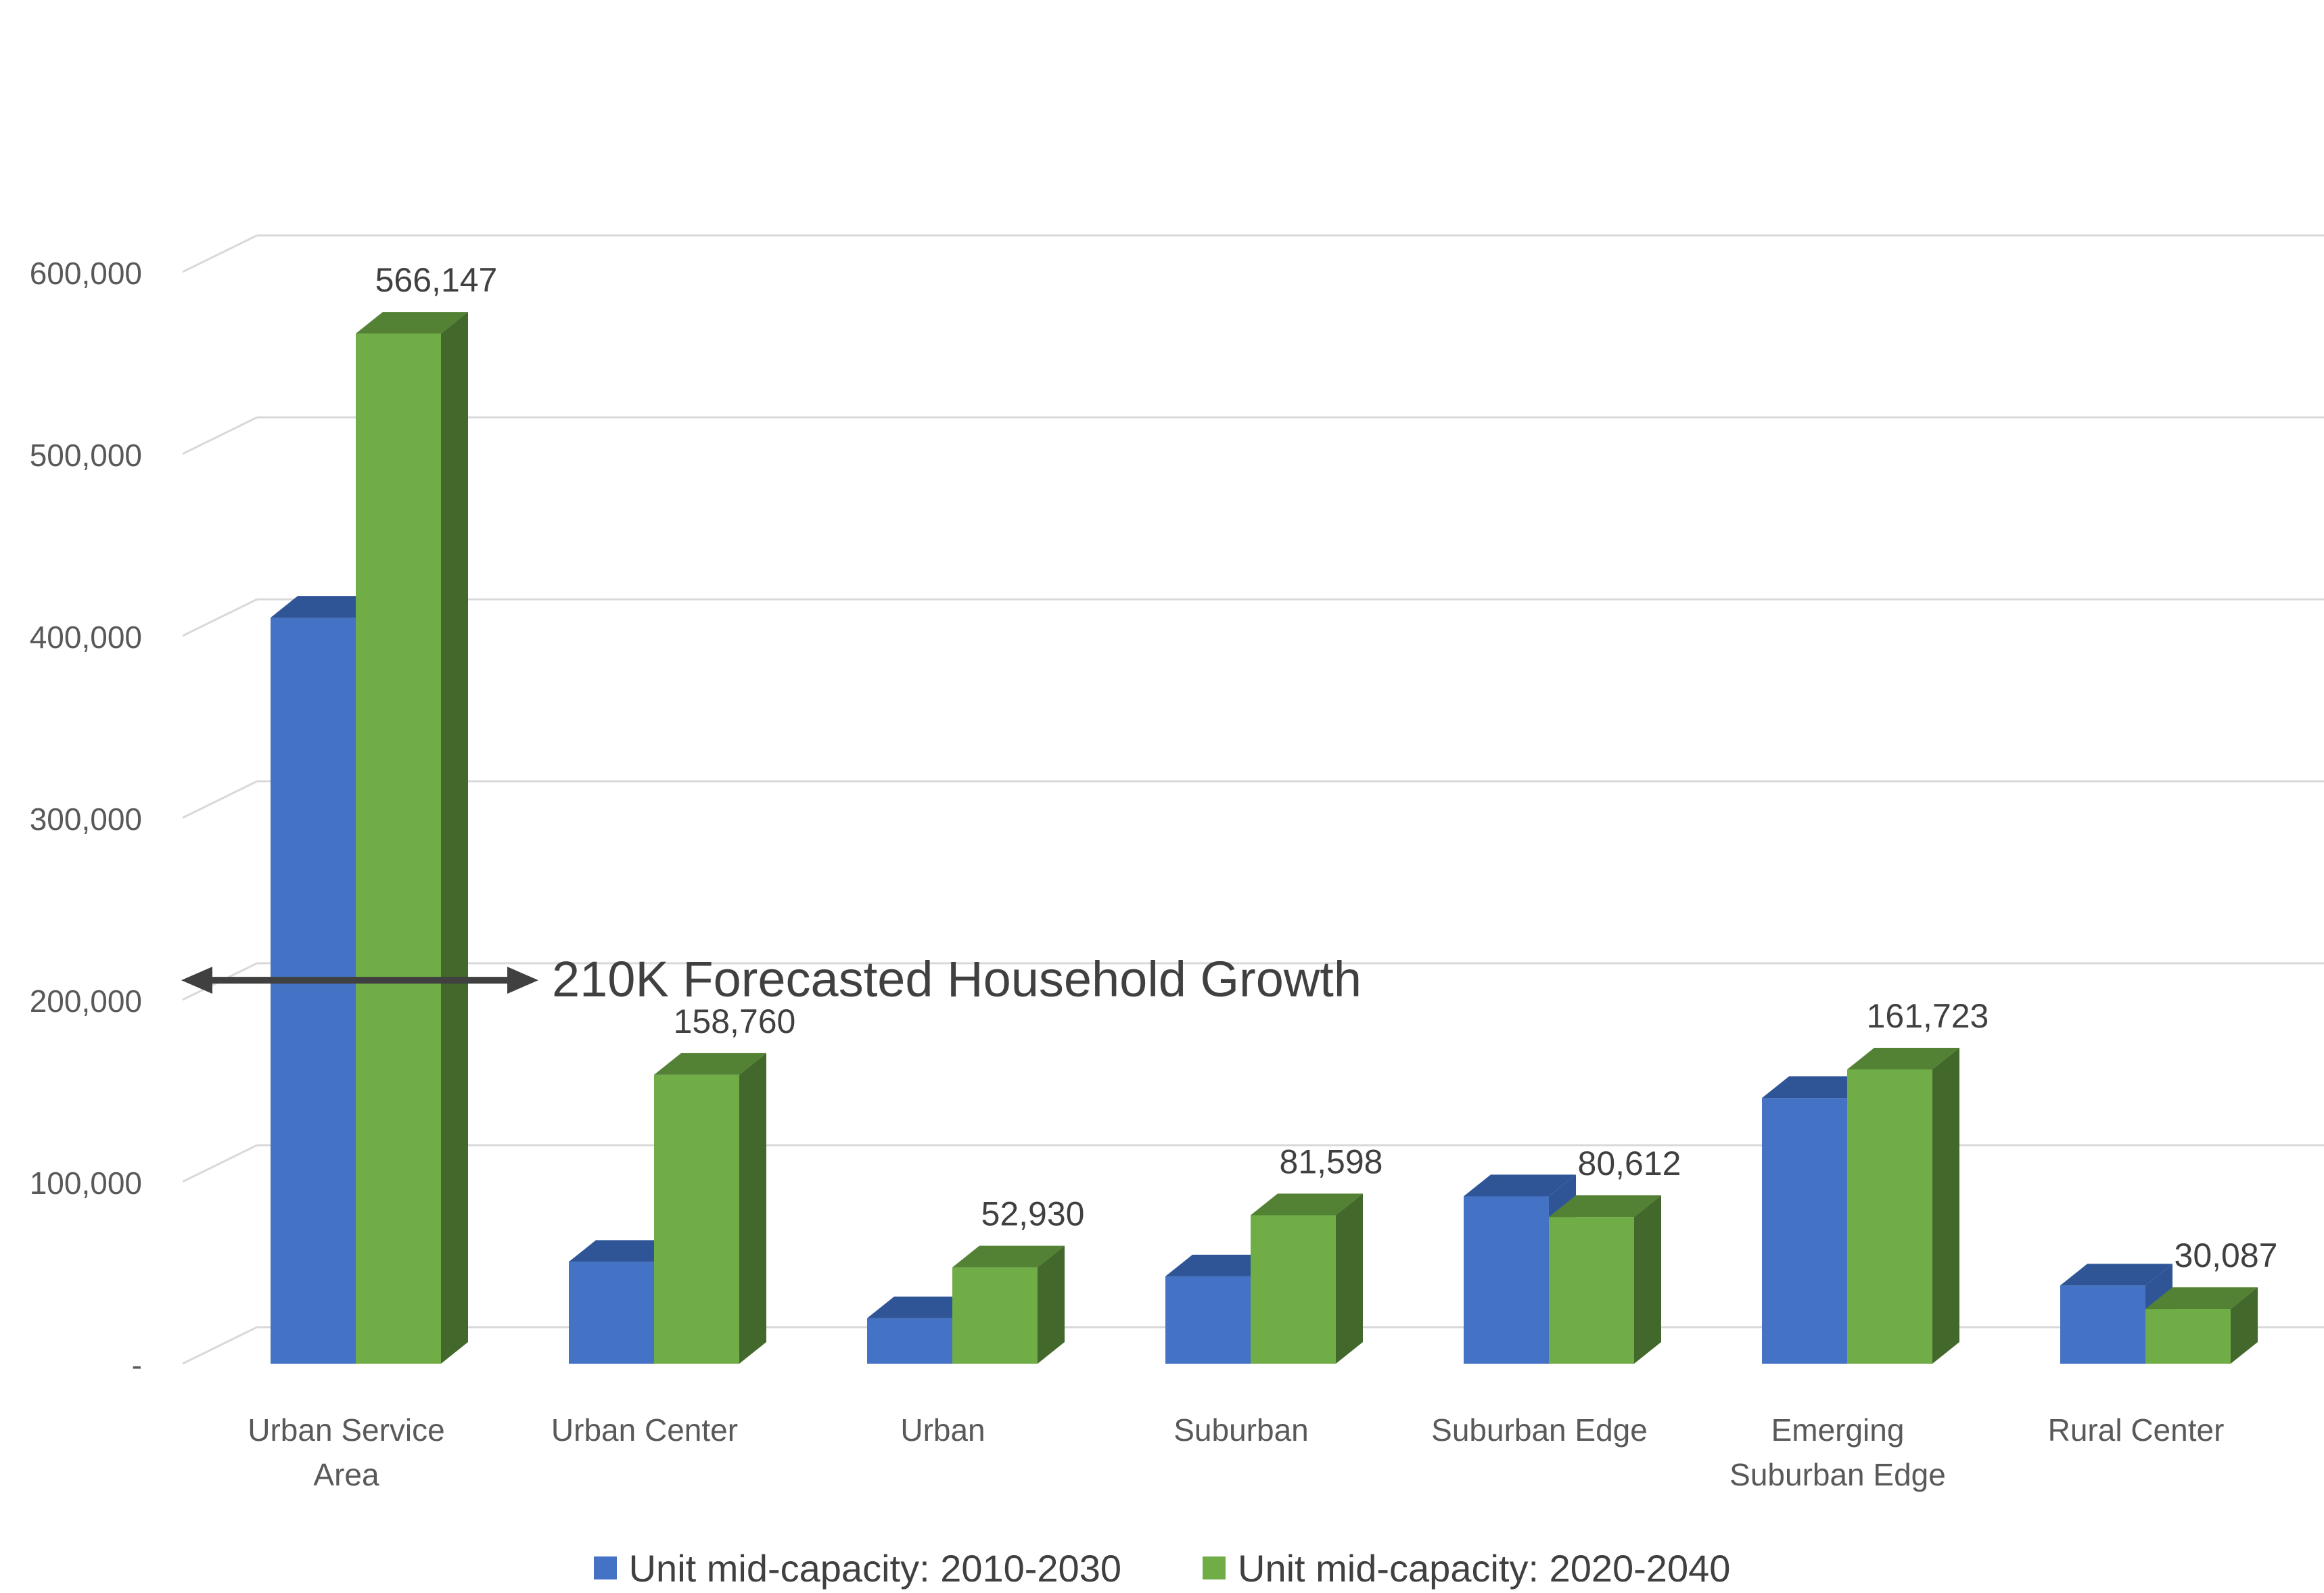 This screenshot has width=2324, height=1593. What do you see at coordinates (522, 980) in the screenshot?
I see `annotation-arrow-right-head` at bounding box center [522, 980].